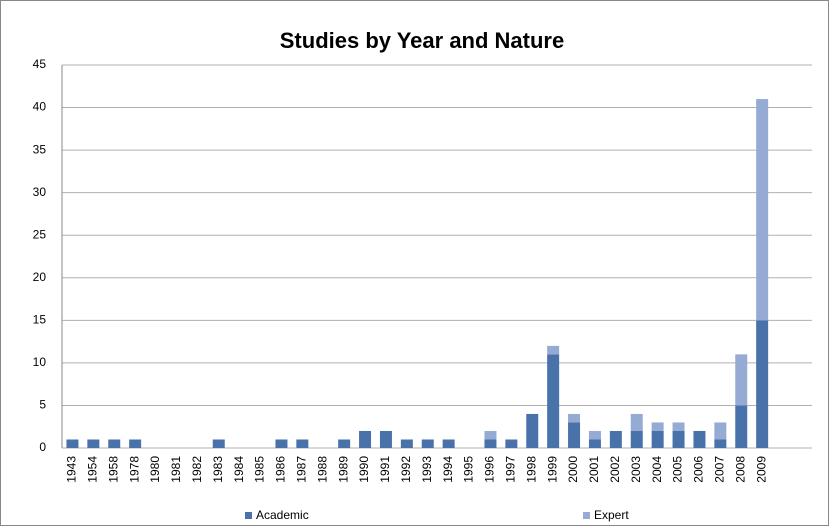 The height and width of the screenshot is (532, 830). Describe the element at coordinates (761, 469) in the screenshot. I see `x-tick-label: 2009` at that location.